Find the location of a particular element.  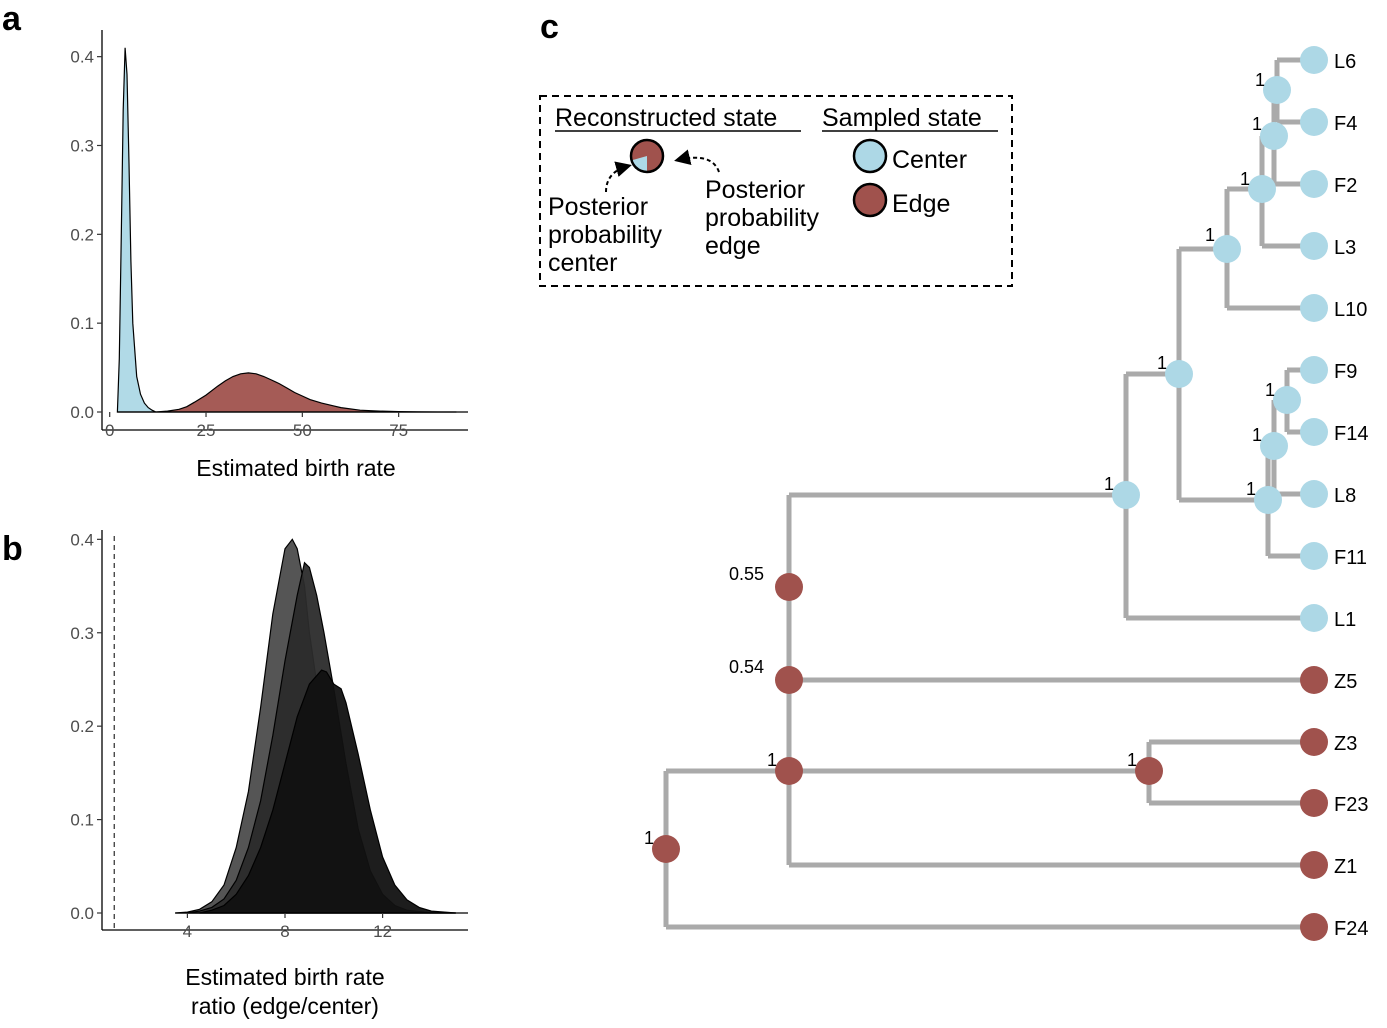

tip-point-L10 is located at coordinates (1314, 308).